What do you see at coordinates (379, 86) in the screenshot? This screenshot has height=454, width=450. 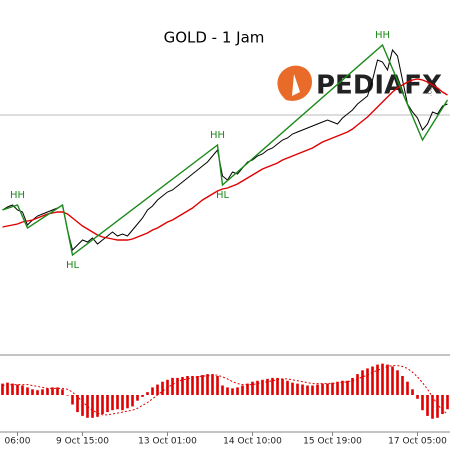 I see `watermark-text: PEDIAFX` at bounding box center [379, 86].